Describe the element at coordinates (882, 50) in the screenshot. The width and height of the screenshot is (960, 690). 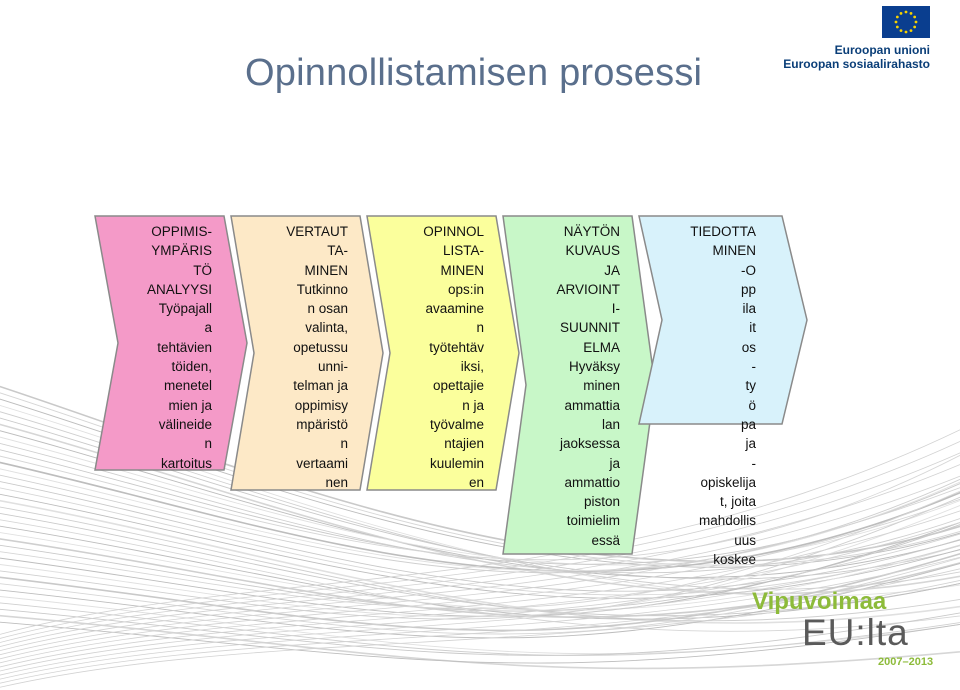
I see `eu-logo-line1: Euroopan unioni` at that location.